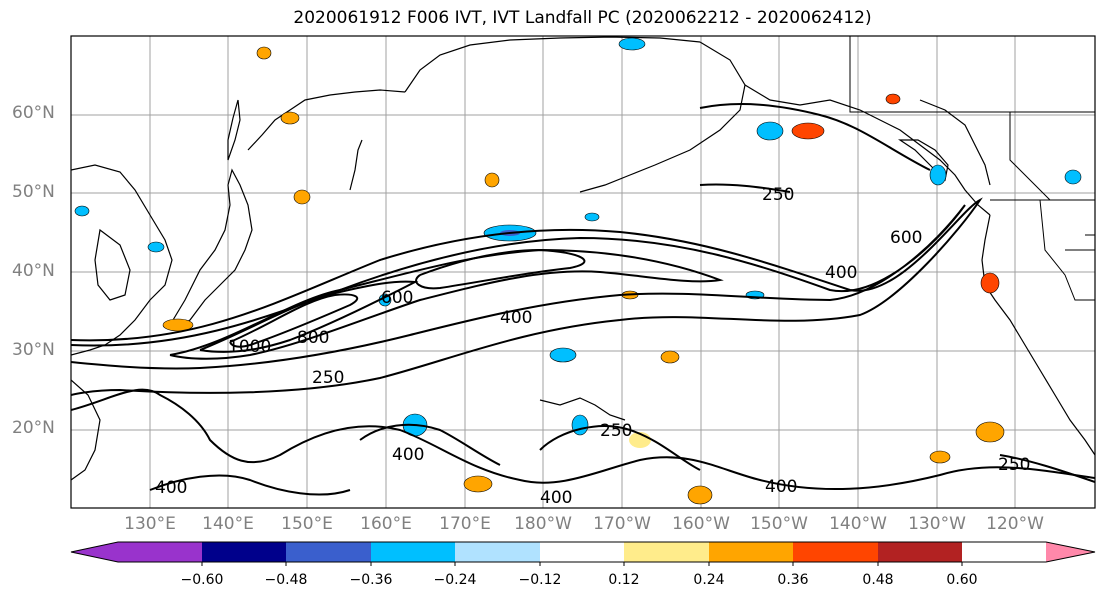 This screenshot has width=1105, height=601. Describe the element at coordinates (33, 350) in the screenshot. I see `lat-label: 30°N` at that location.